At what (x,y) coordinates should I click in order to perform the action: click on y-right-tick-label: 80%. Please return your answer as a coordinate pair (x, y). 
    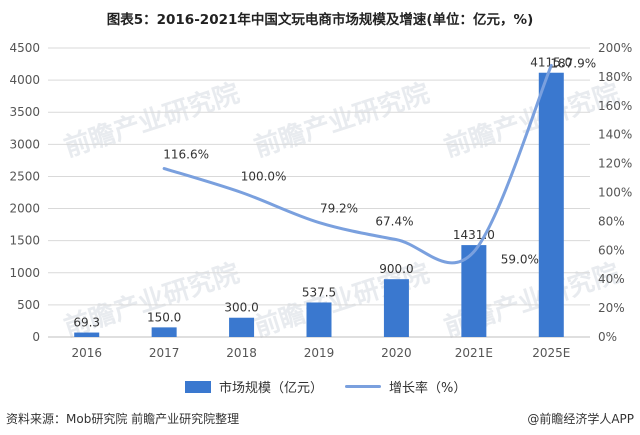
    Looking at the image, I should click on (611, 221).